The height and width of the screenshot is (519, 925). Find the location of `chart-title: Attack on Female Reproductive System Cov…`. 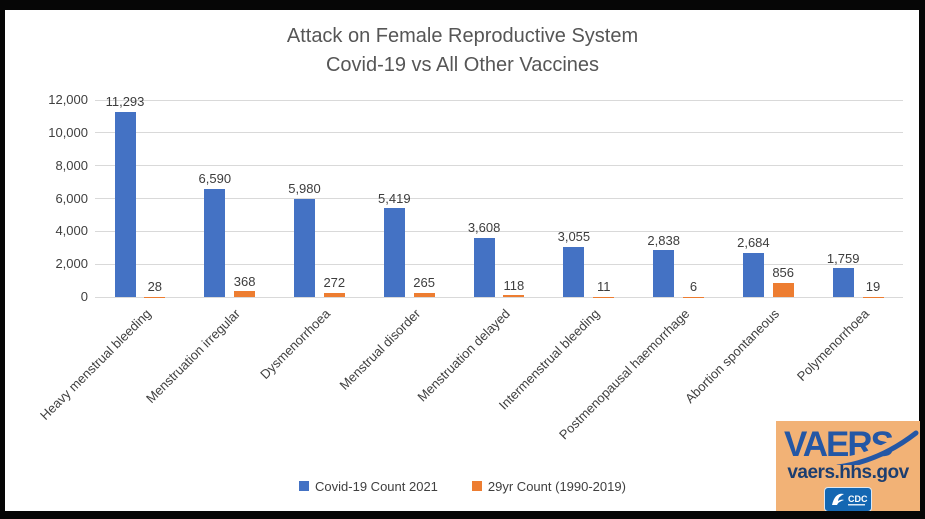

chart-title: Attack on Female Reproductive System Cov… is located at coordinates (462, 51).